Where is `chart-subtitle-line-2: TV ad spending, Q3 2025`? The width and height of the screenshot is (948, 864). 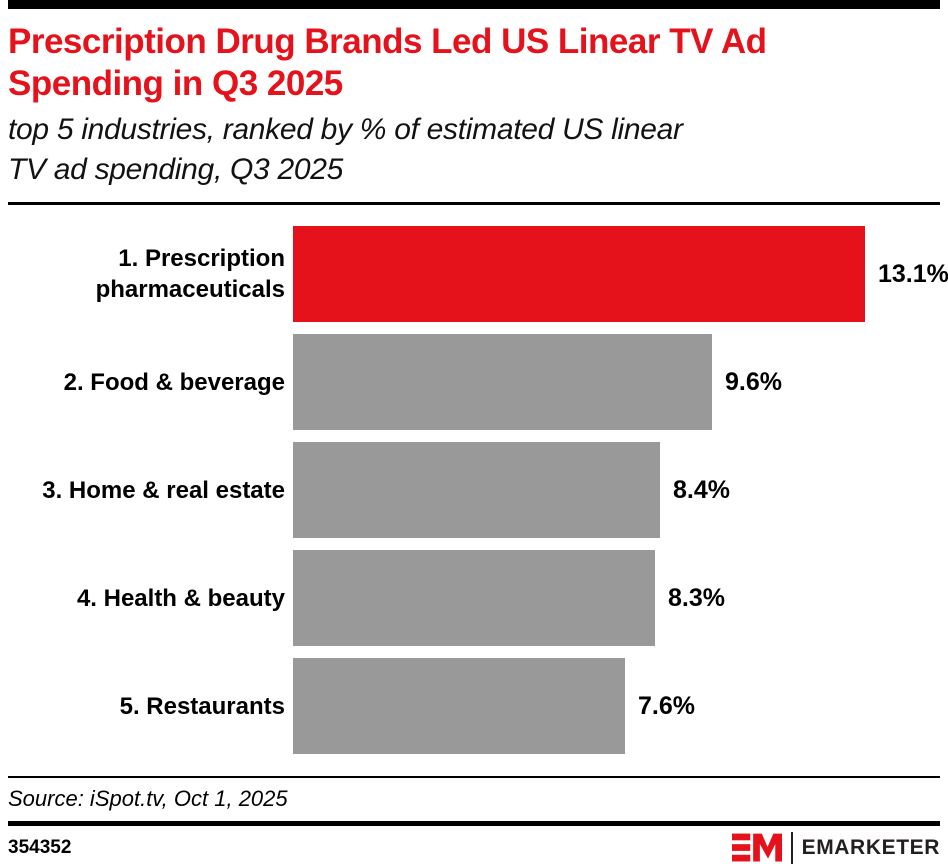 chart-subtitle-line-2: TV ad spending, Q3 2025 is located at coordinates (176, 169).